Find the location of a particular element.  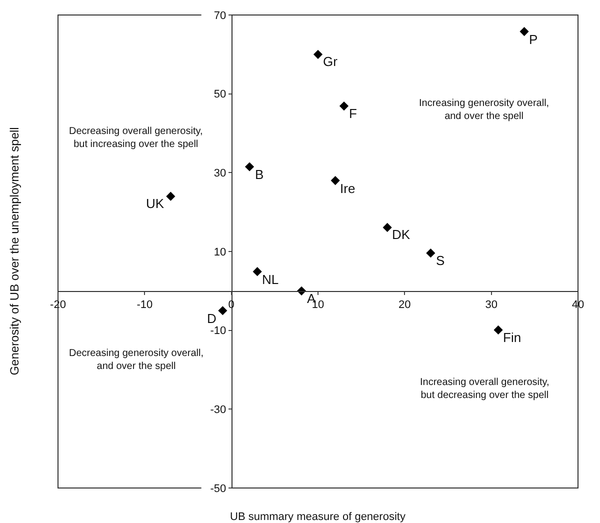

x-axis-title: UB summary measure of generosity is located at coordinates (318, 517).